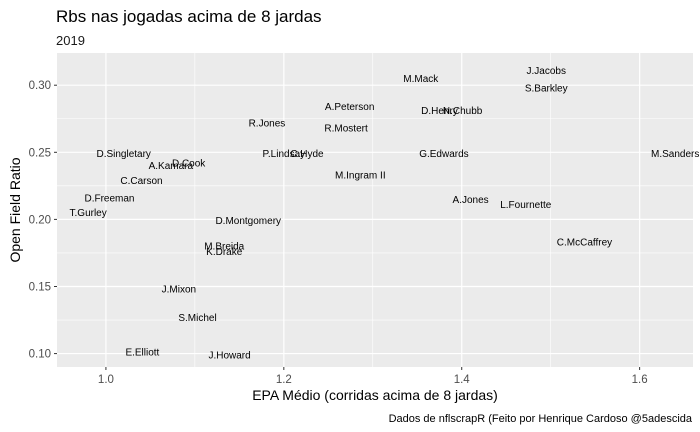 The width and height of the screenshot is (700, 432). Describe the element at coordinates (141, 181) in the screenshot. I see `point-label: C.Carson` at that location.